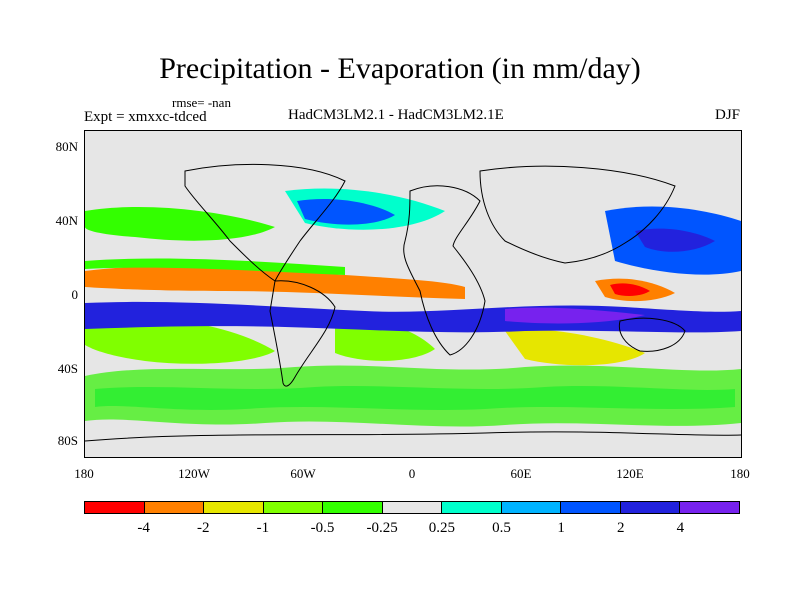 This screenshot has width=800, height=600. I want to click on y-tick-label: 0, so click(75, 294).